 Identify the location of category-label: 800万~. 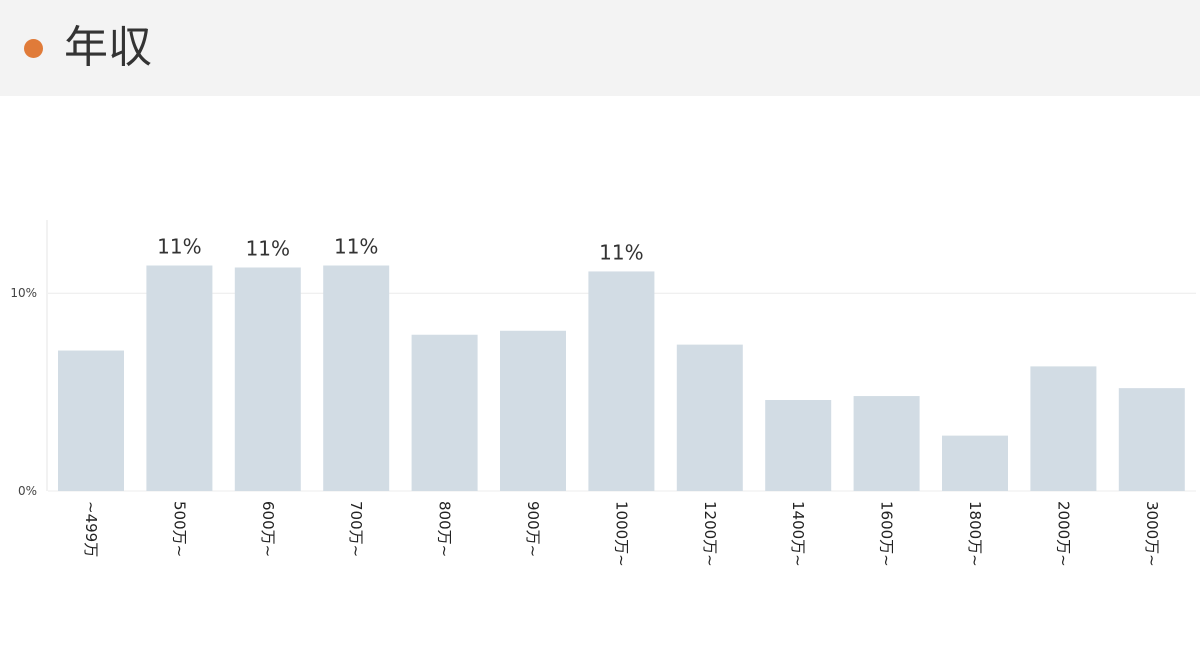
(445, 529).